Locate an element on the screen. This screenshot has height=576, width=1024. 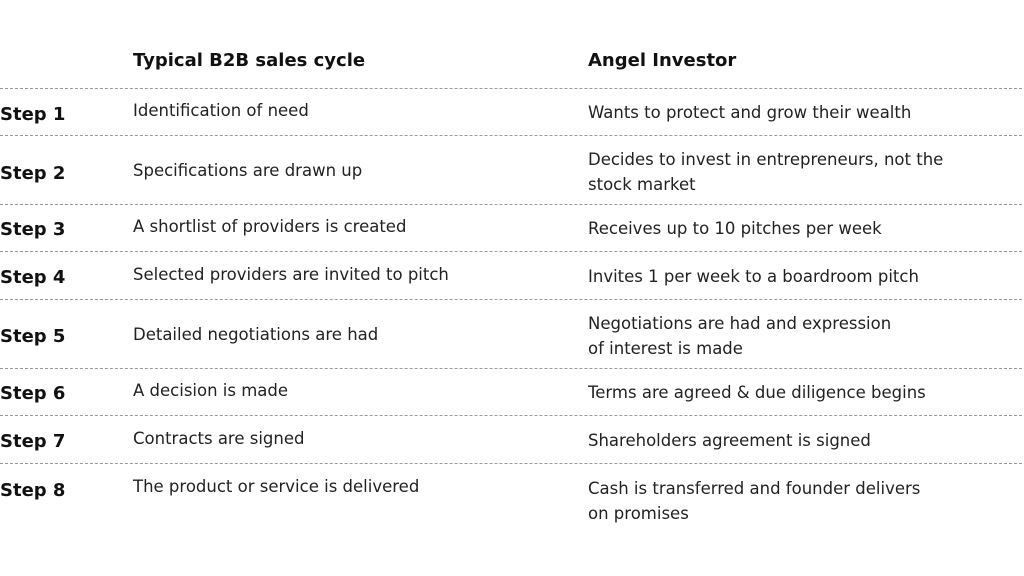
angel-cell: Invites 1 per week to a boardroom pitch is located at coordinates (753, 276).